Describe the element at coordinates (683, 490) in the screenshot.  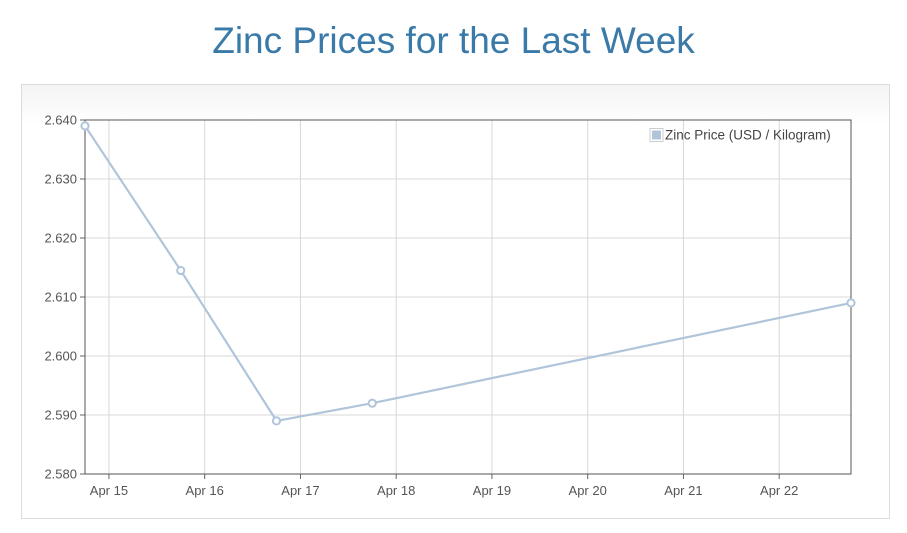
I see `x-tick-label: Apr 21` at that location.